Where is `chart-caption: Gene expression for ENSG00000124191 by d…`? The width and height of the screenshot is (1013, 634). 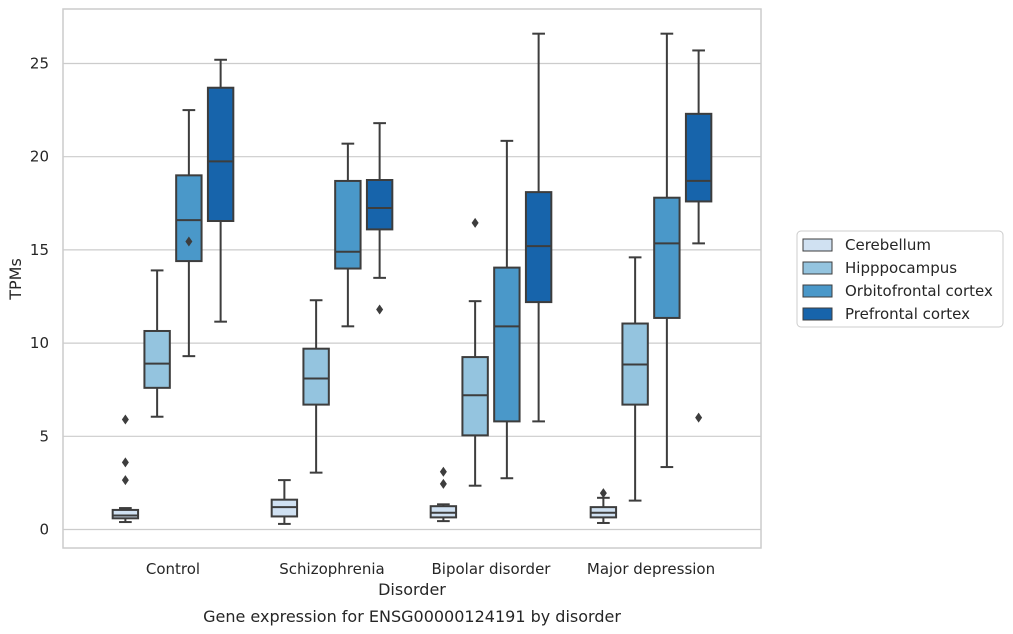 chart-caption: Gene expression for ENSG00000124191 by d… is located at coordinates (412, 616).